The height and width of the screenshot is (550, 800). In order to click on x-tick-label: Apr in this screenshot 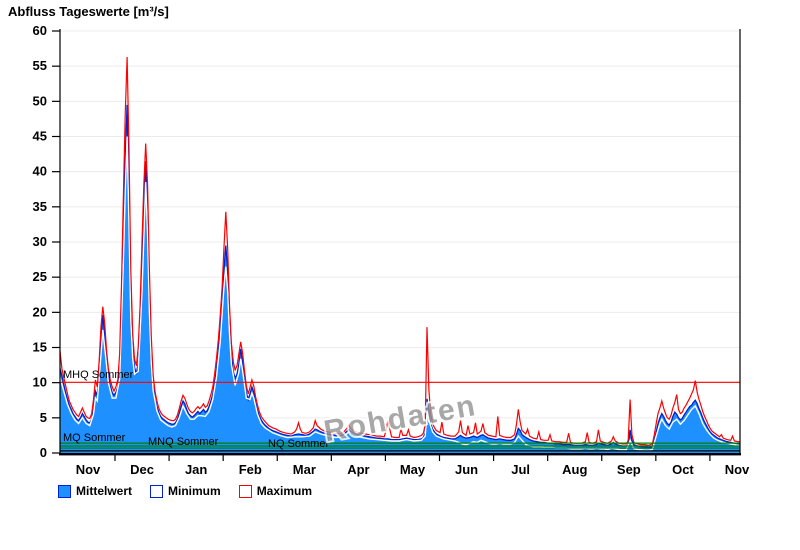, I will do `click(358, 469)`.